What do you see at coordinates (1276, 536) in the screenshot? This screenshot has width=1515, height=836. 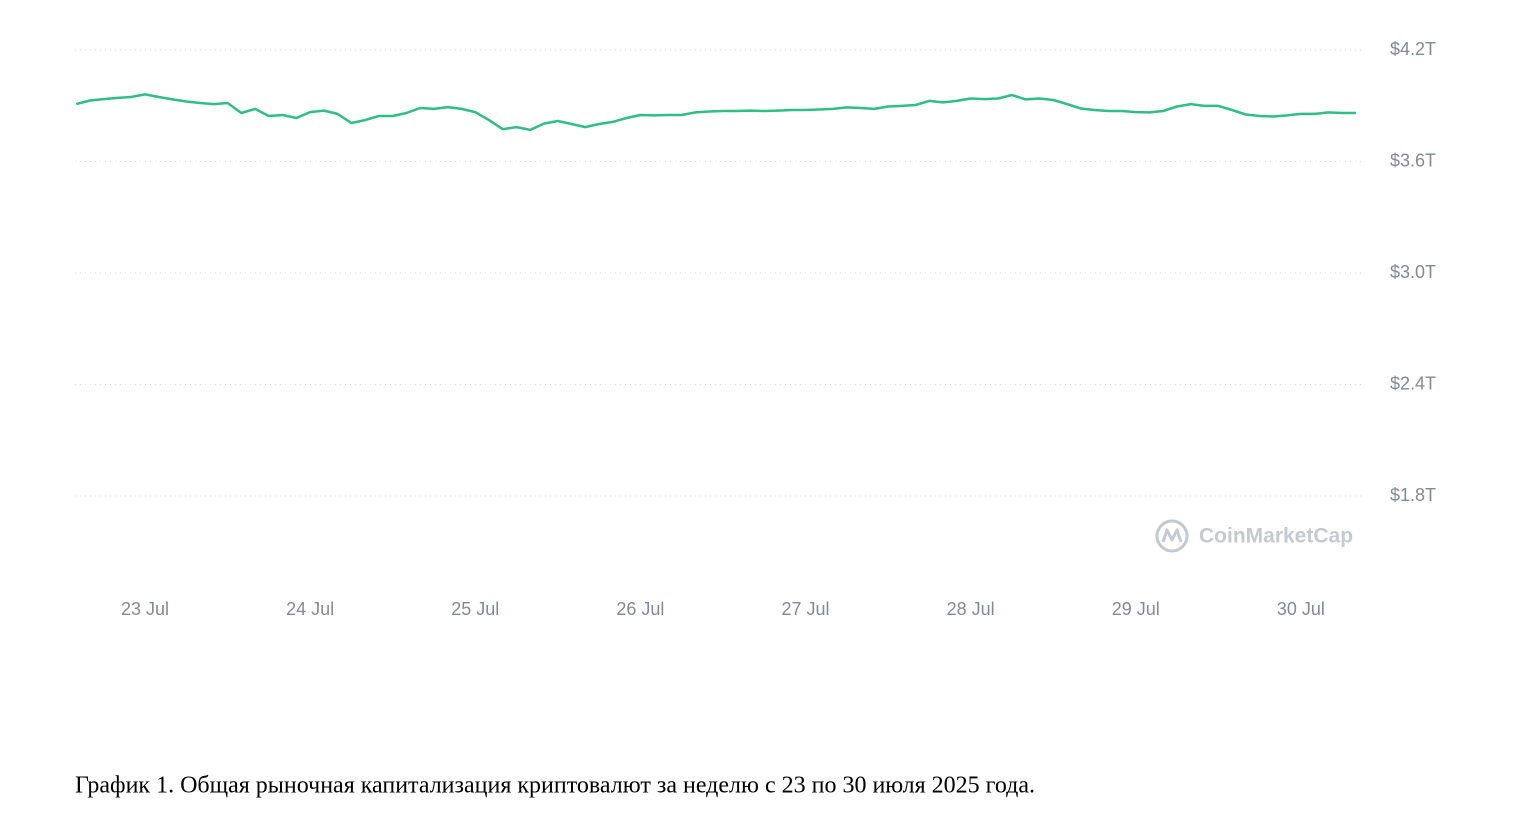 I see `watermark: CoinMarketCap` at bounding box center [1276, 536].